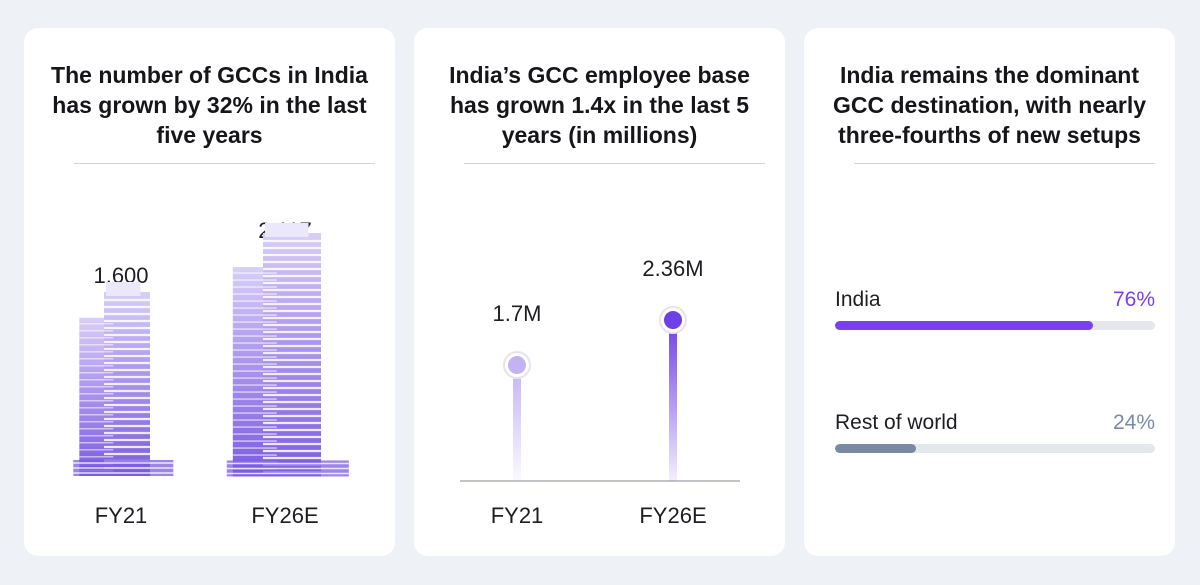 The image size is (1200, 585). I want to click on point-fy26e, so click(673, 320).